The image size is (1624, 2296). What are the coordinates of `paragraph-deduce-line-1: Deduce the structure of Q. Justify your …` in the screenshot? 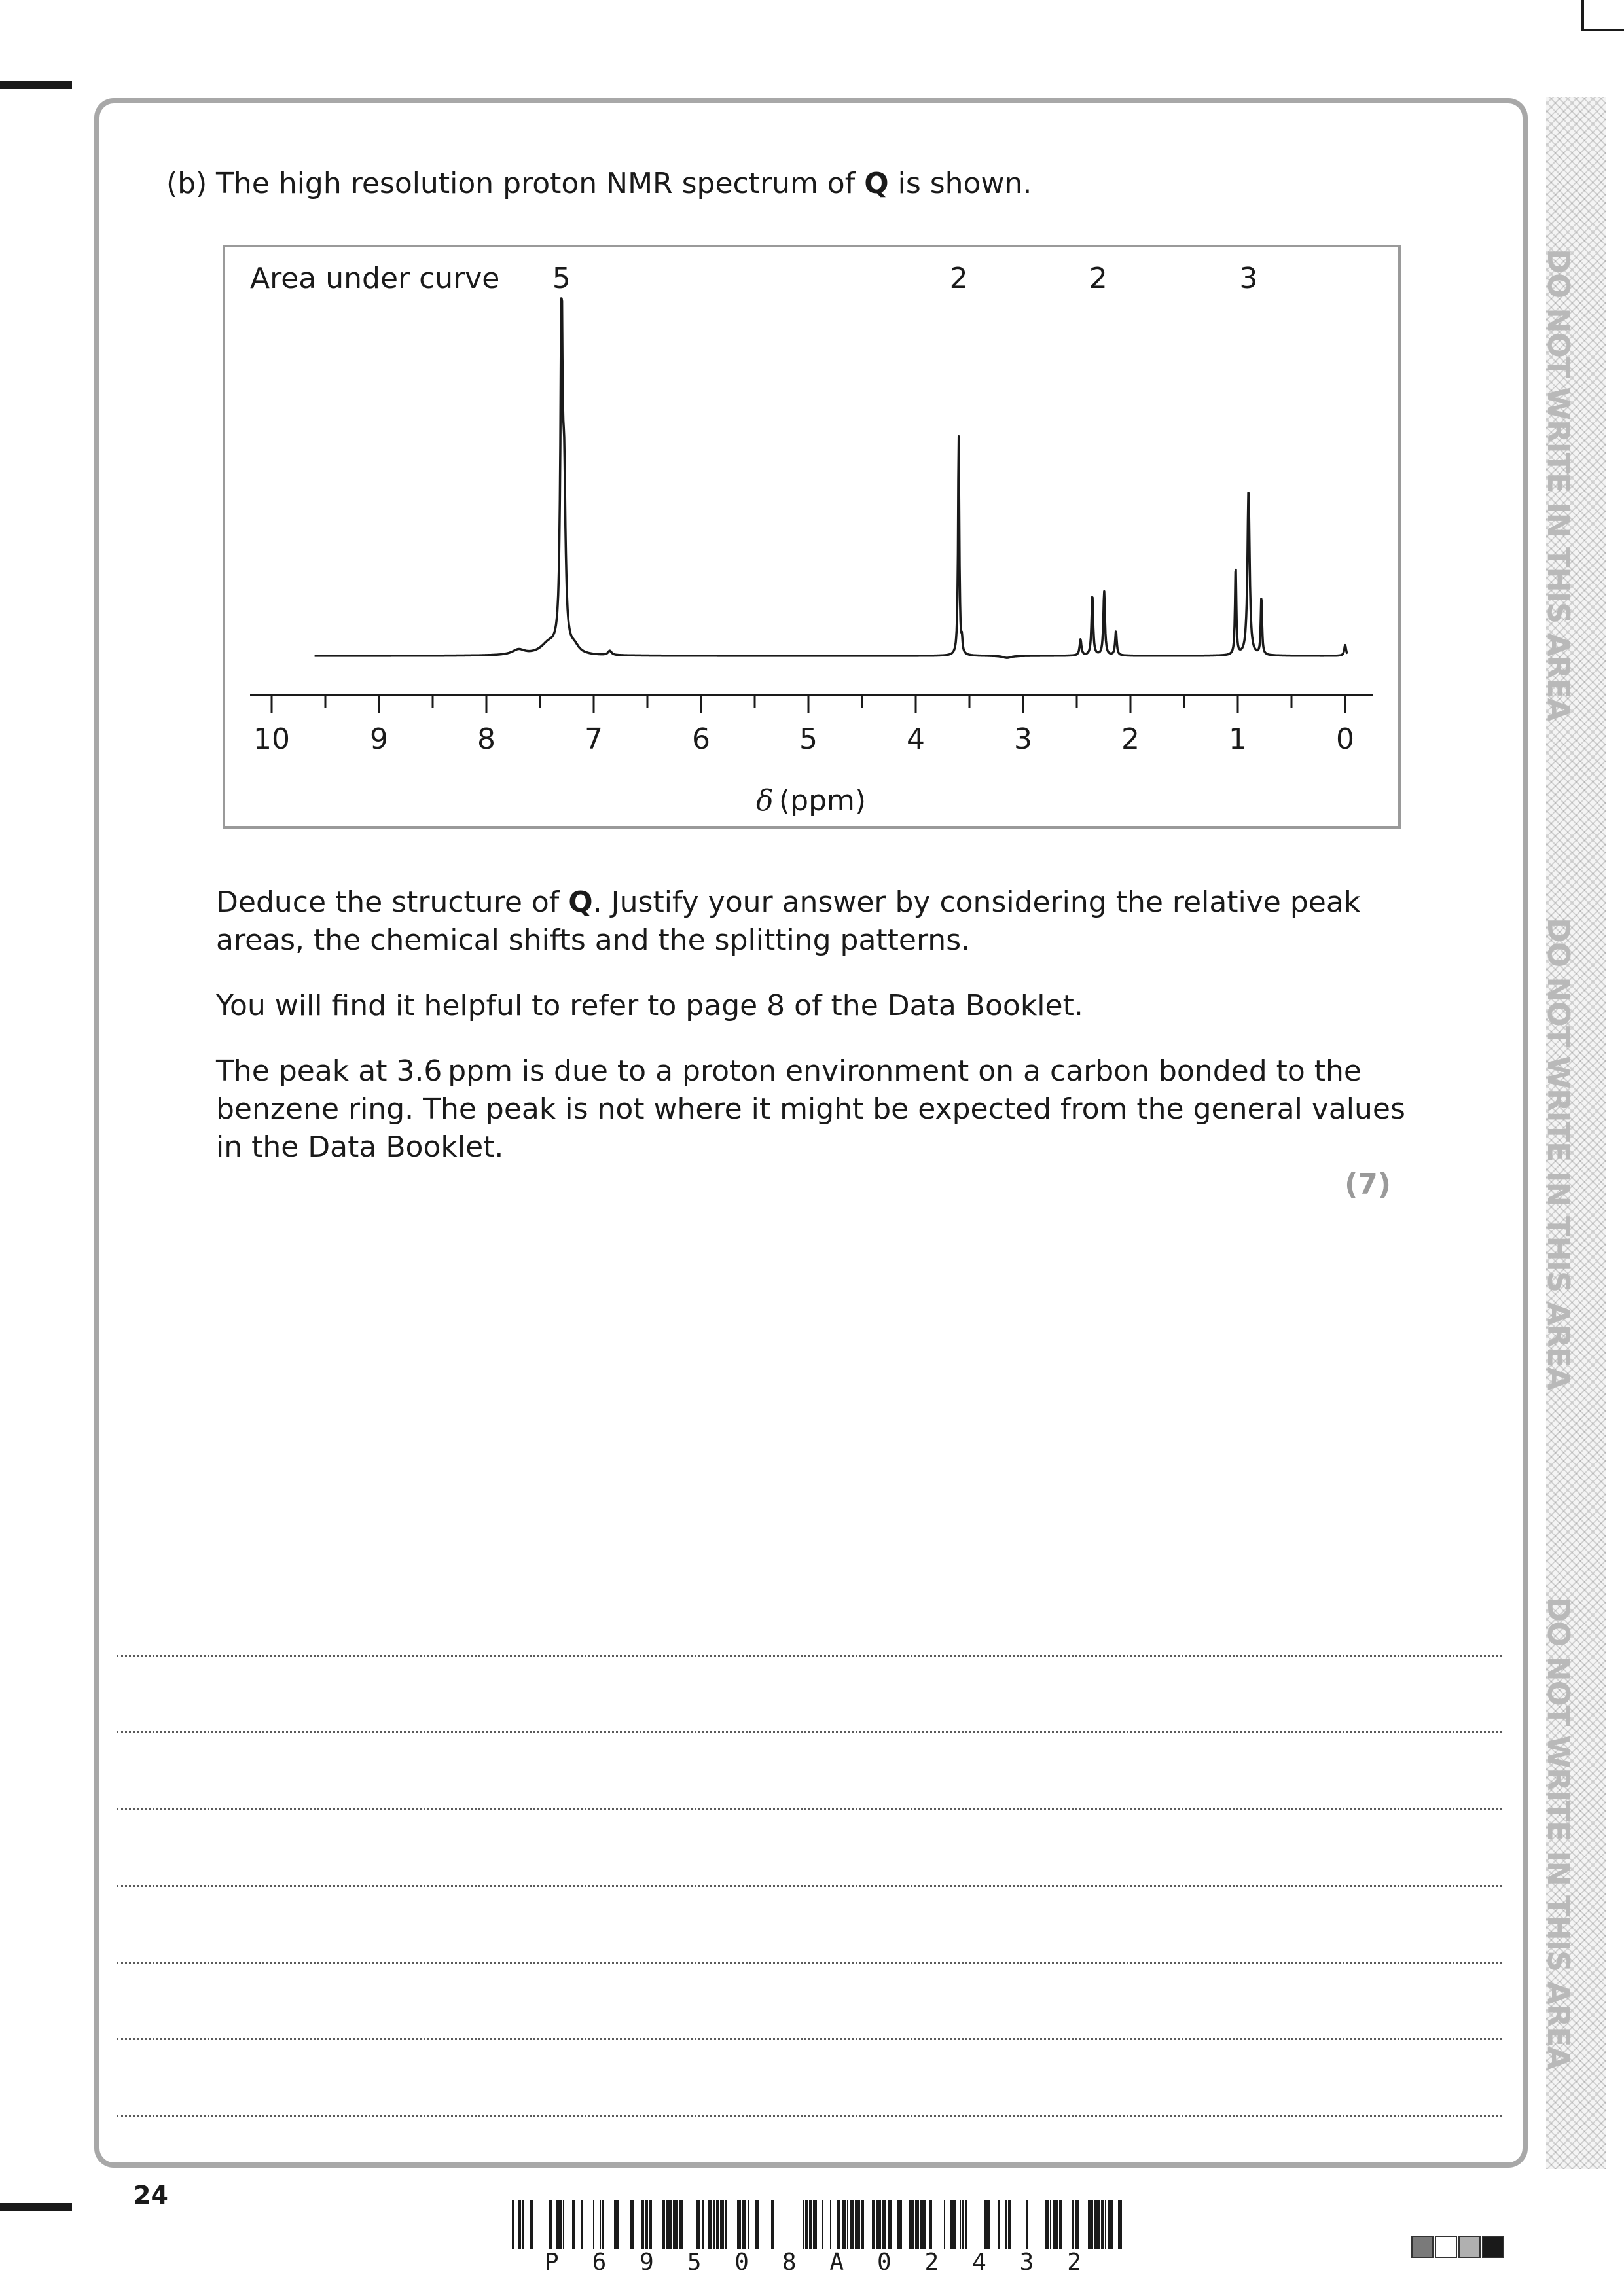 It's located at (788, 902).